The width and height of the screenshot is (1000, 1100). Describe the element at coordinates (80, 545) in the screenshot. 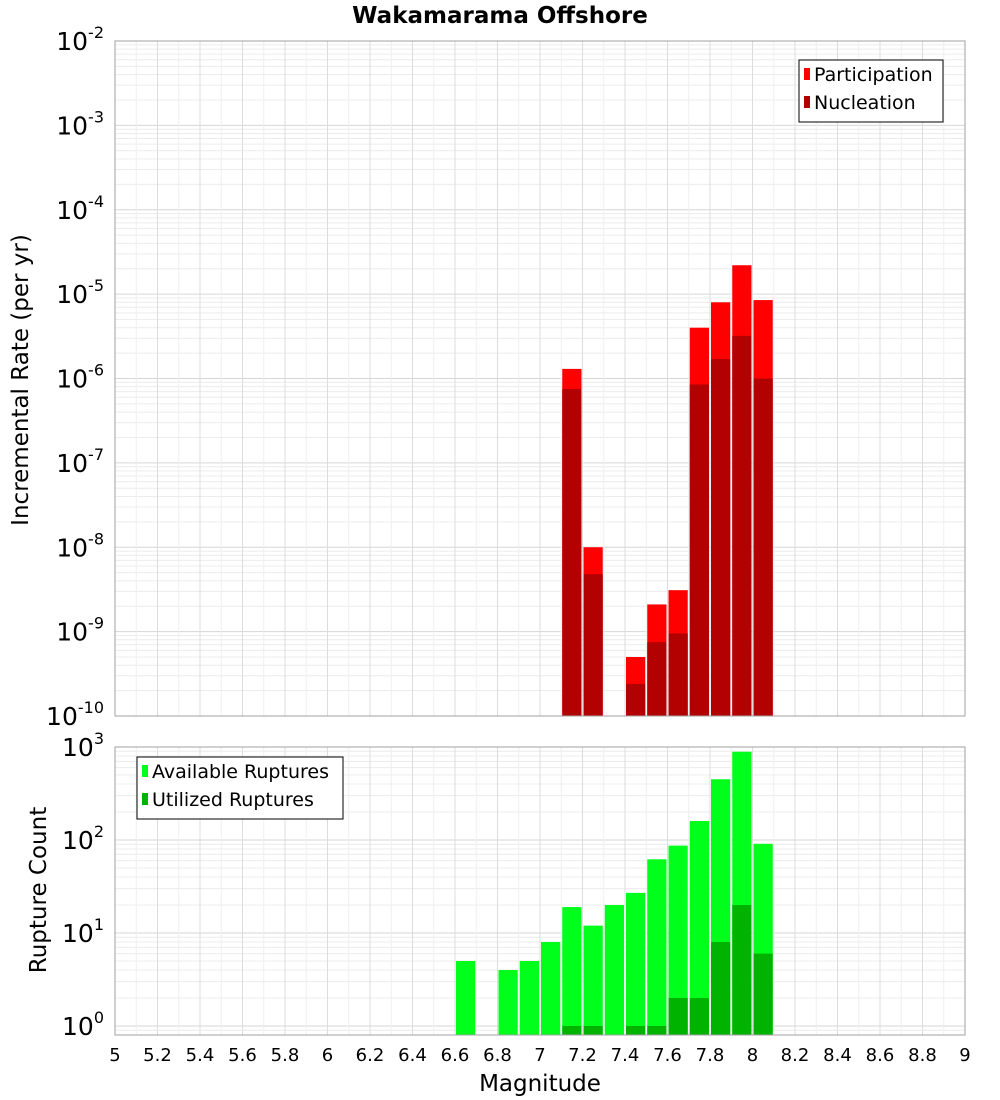

I see `y-tick-label: 10⁻⁸` at that location.